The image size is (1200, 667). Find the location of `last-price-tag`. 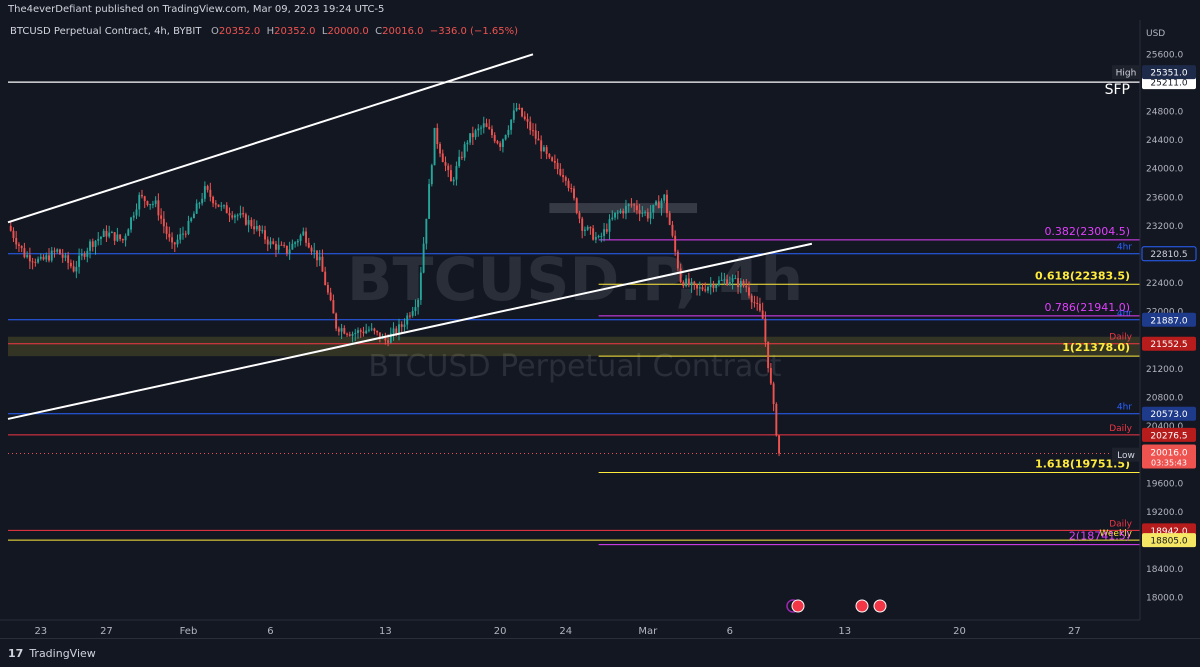

last-price-tag is located at coordinates (1169, 456).